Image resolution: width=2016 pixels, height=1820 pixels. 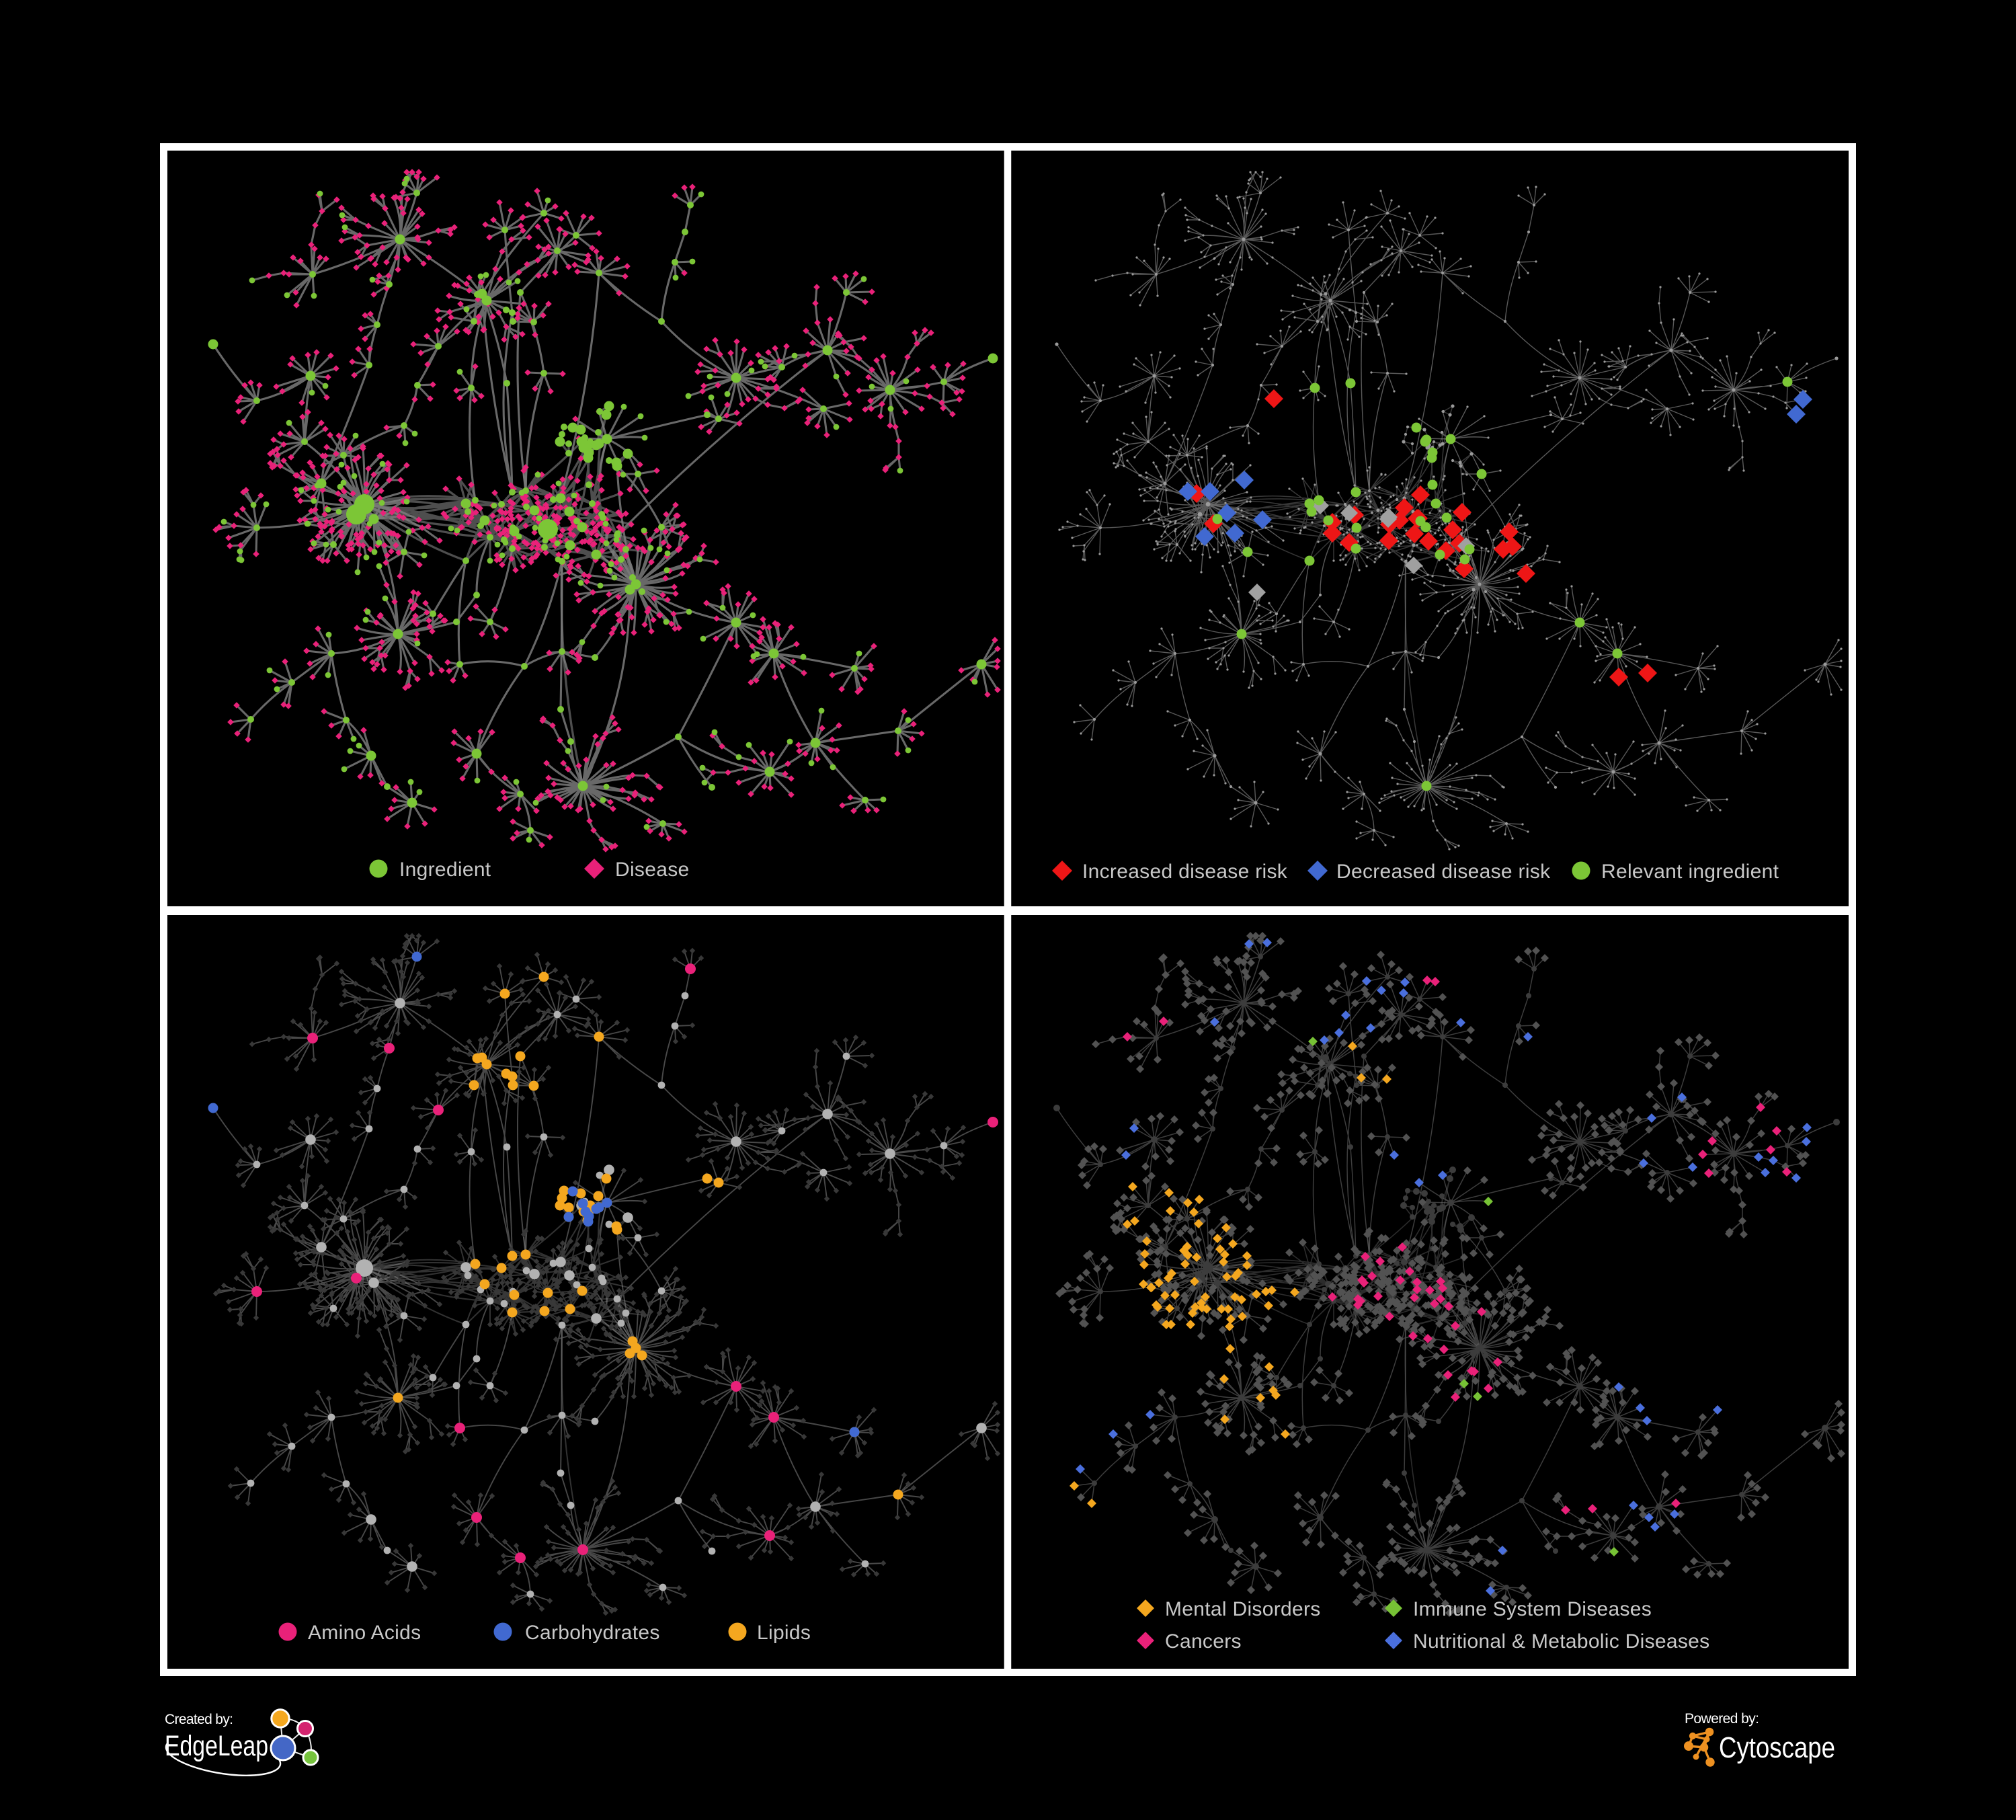 I want to click on svg-text: Decreased disease risk, so click(x=1443, y=872).